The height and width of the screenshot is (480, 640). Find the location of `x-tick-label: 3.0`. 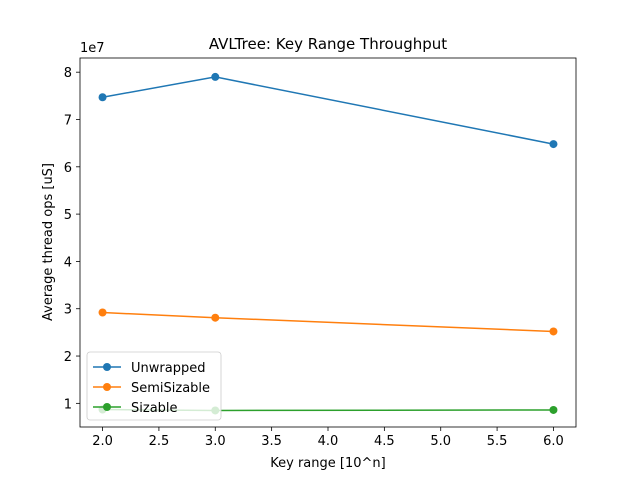

x-tick-label: 3.0 is located at coordinates (215, 441).